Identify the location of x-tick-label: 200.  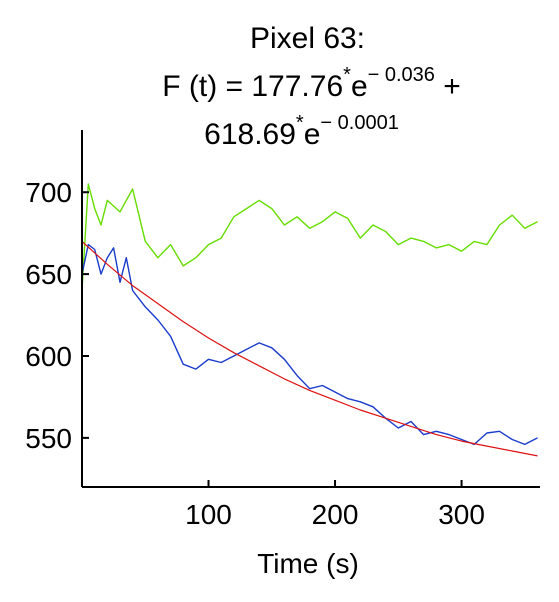
(335, 514).